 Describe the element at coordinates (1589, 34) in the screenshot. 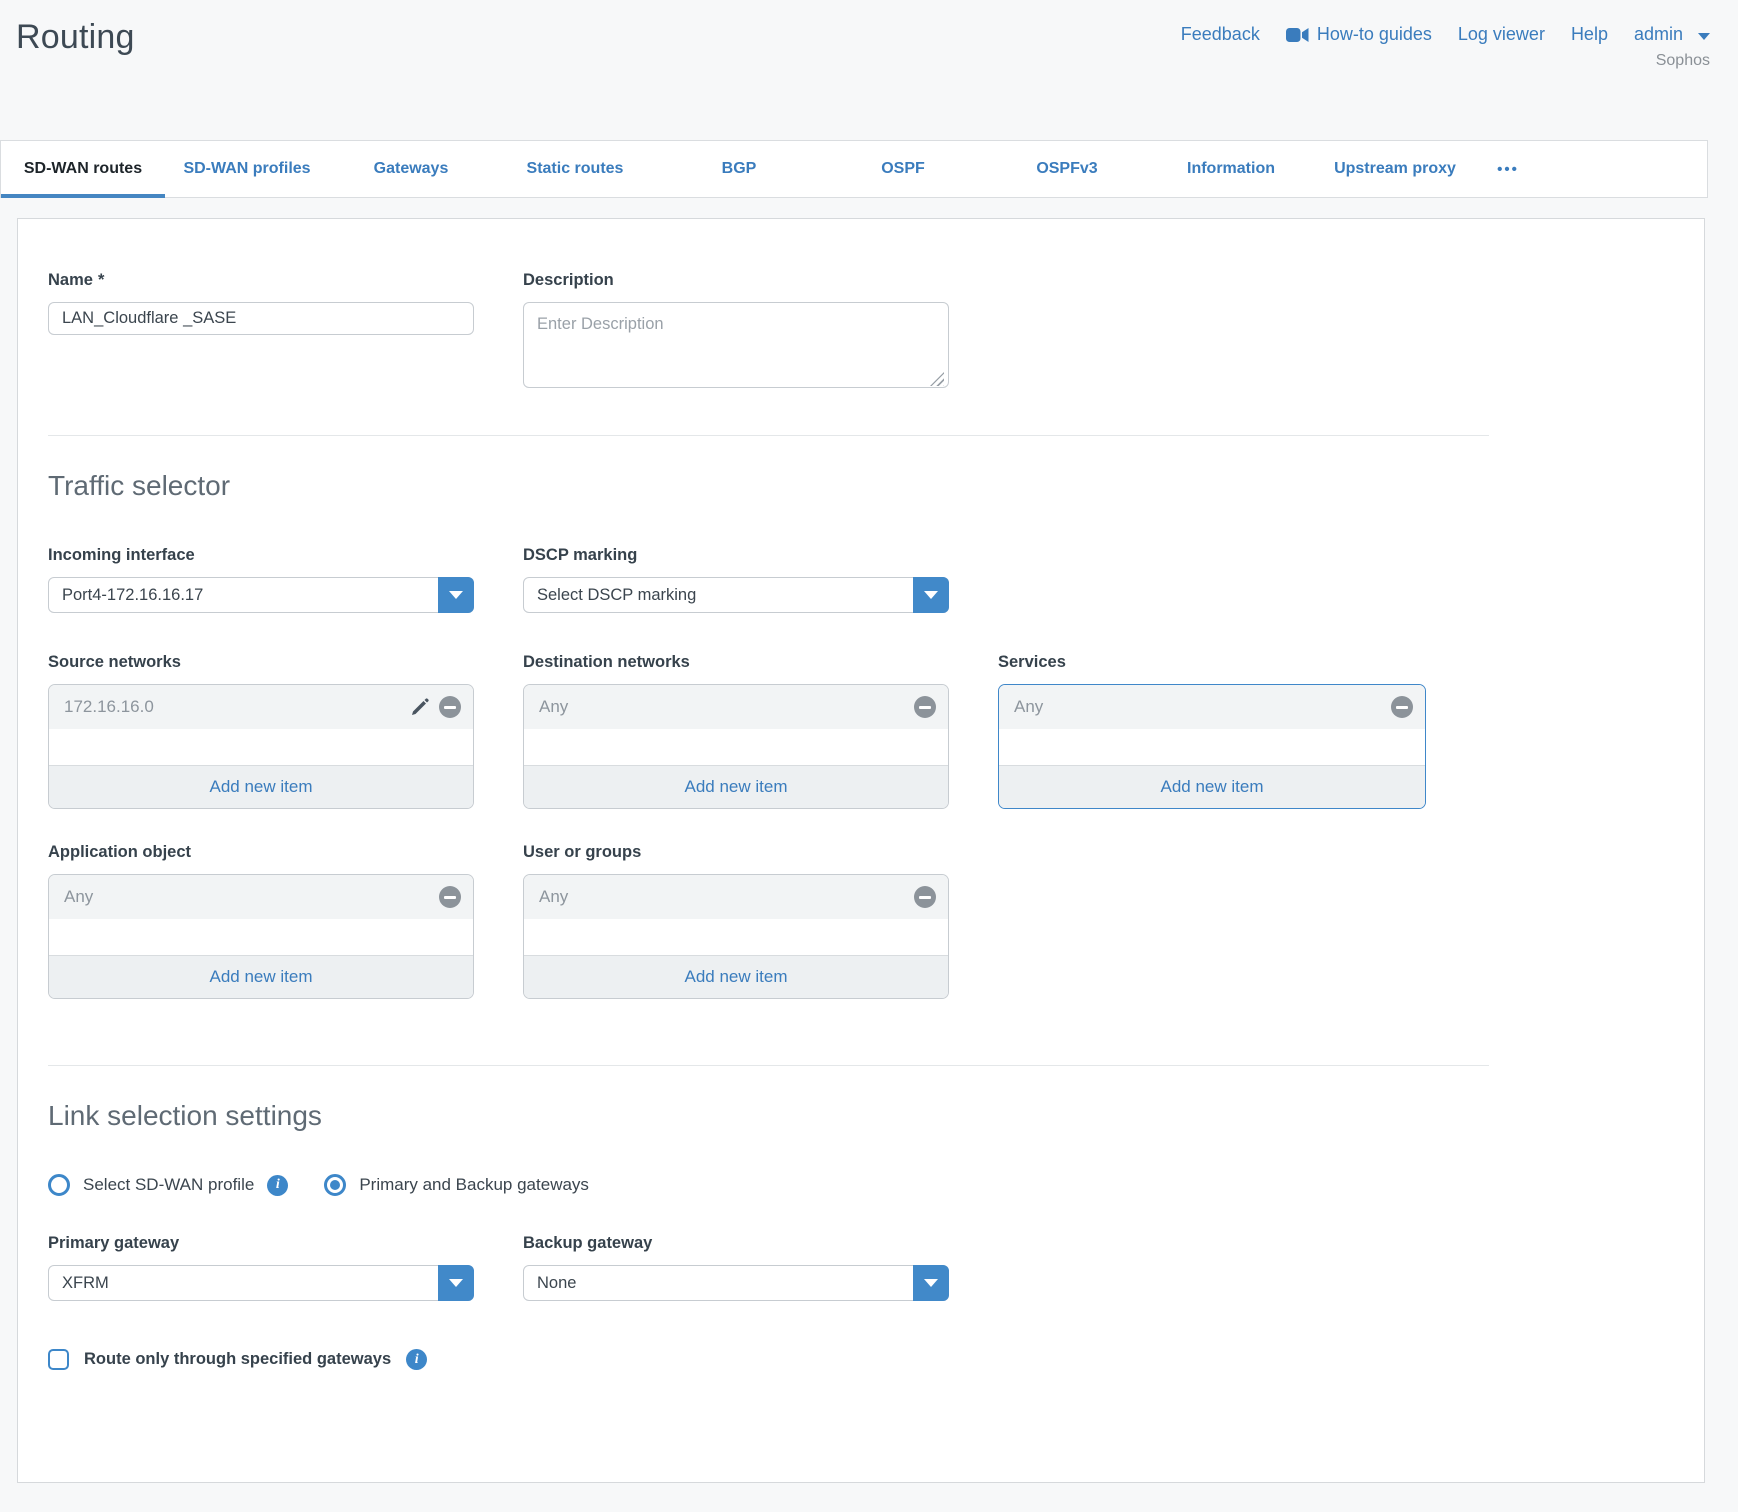

I see `help-link: Help` at that location.